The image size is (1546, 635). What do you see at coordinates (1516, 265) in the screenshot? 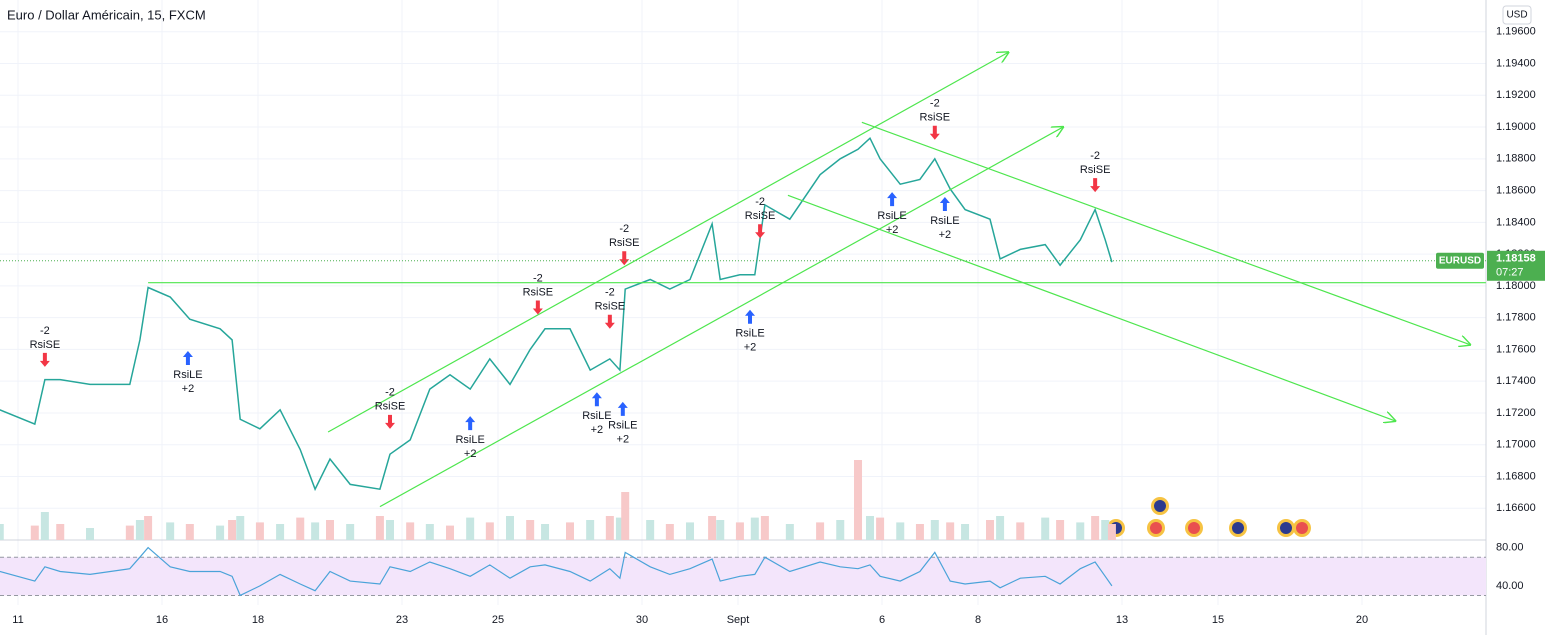
I see `last-price-box` at bounding box center [1516, 265].